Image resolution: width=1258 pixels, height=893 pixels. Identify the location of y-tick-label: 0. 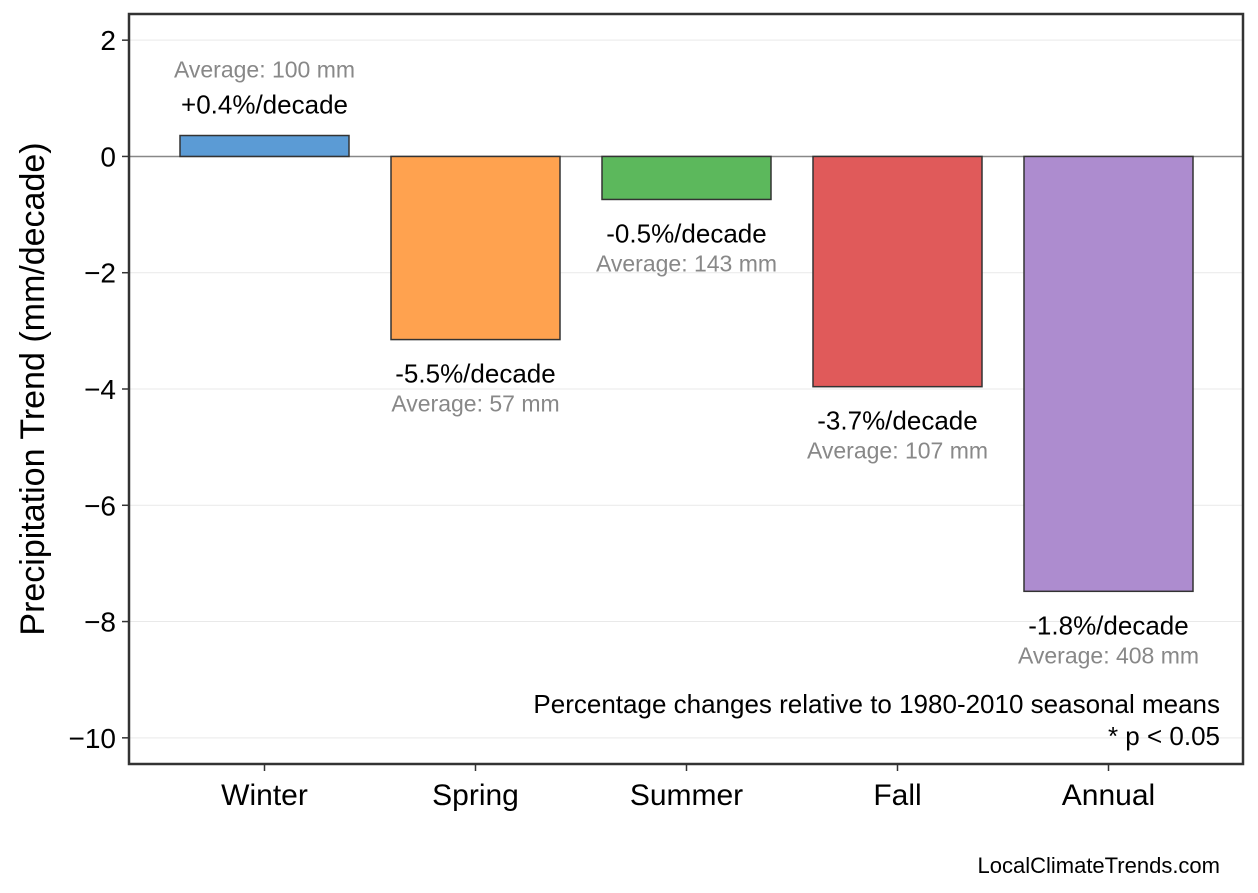
(108, 156).